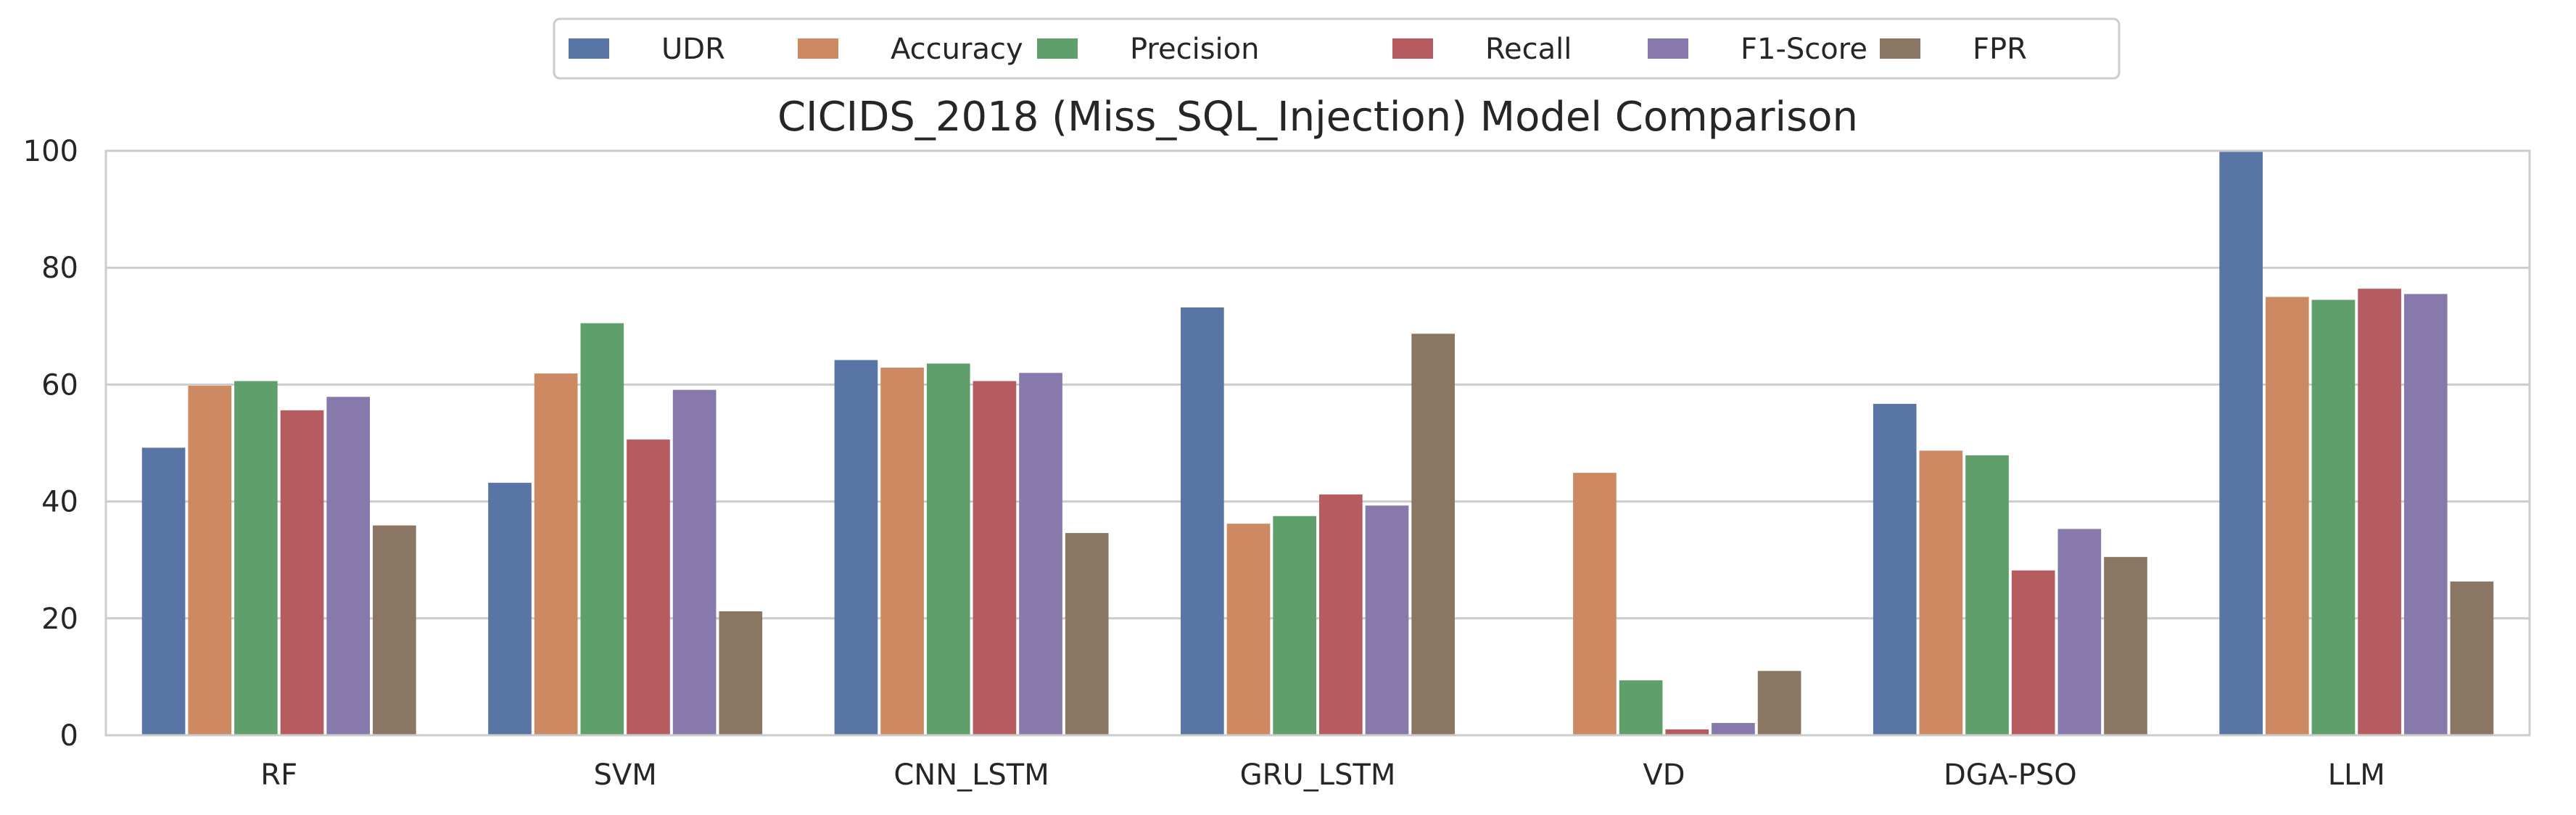 Image resolution: width=2576 pixels, height=815 pixels. Describe the element at coordinates (59, 268) in the screenshot. I see `y-tick-label: 80` at that location.